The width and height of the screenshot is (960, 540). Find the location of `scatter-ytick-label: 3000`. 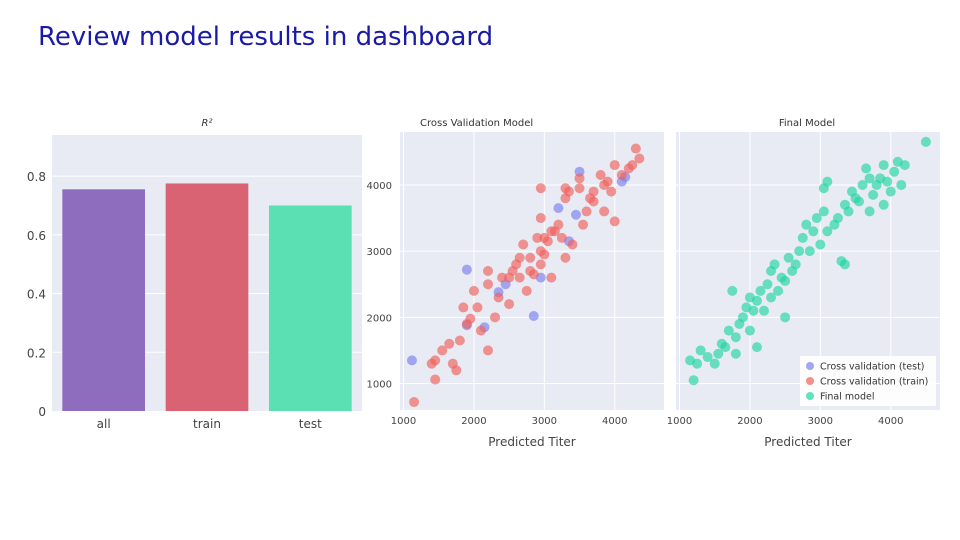

scatter-ytick-label: 3000 is located at coordinates (379, 252).